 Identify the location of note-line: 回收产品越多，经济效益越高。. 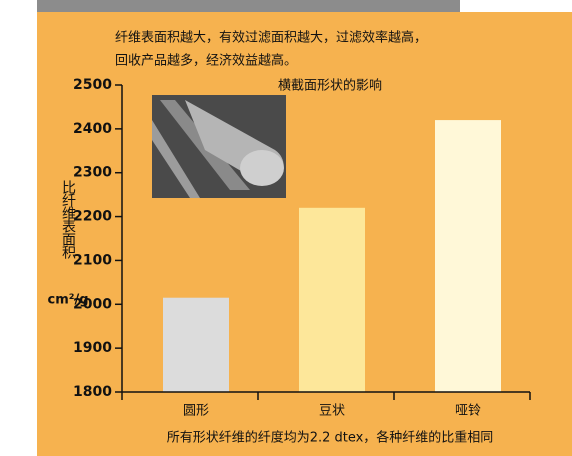
(206, 61).